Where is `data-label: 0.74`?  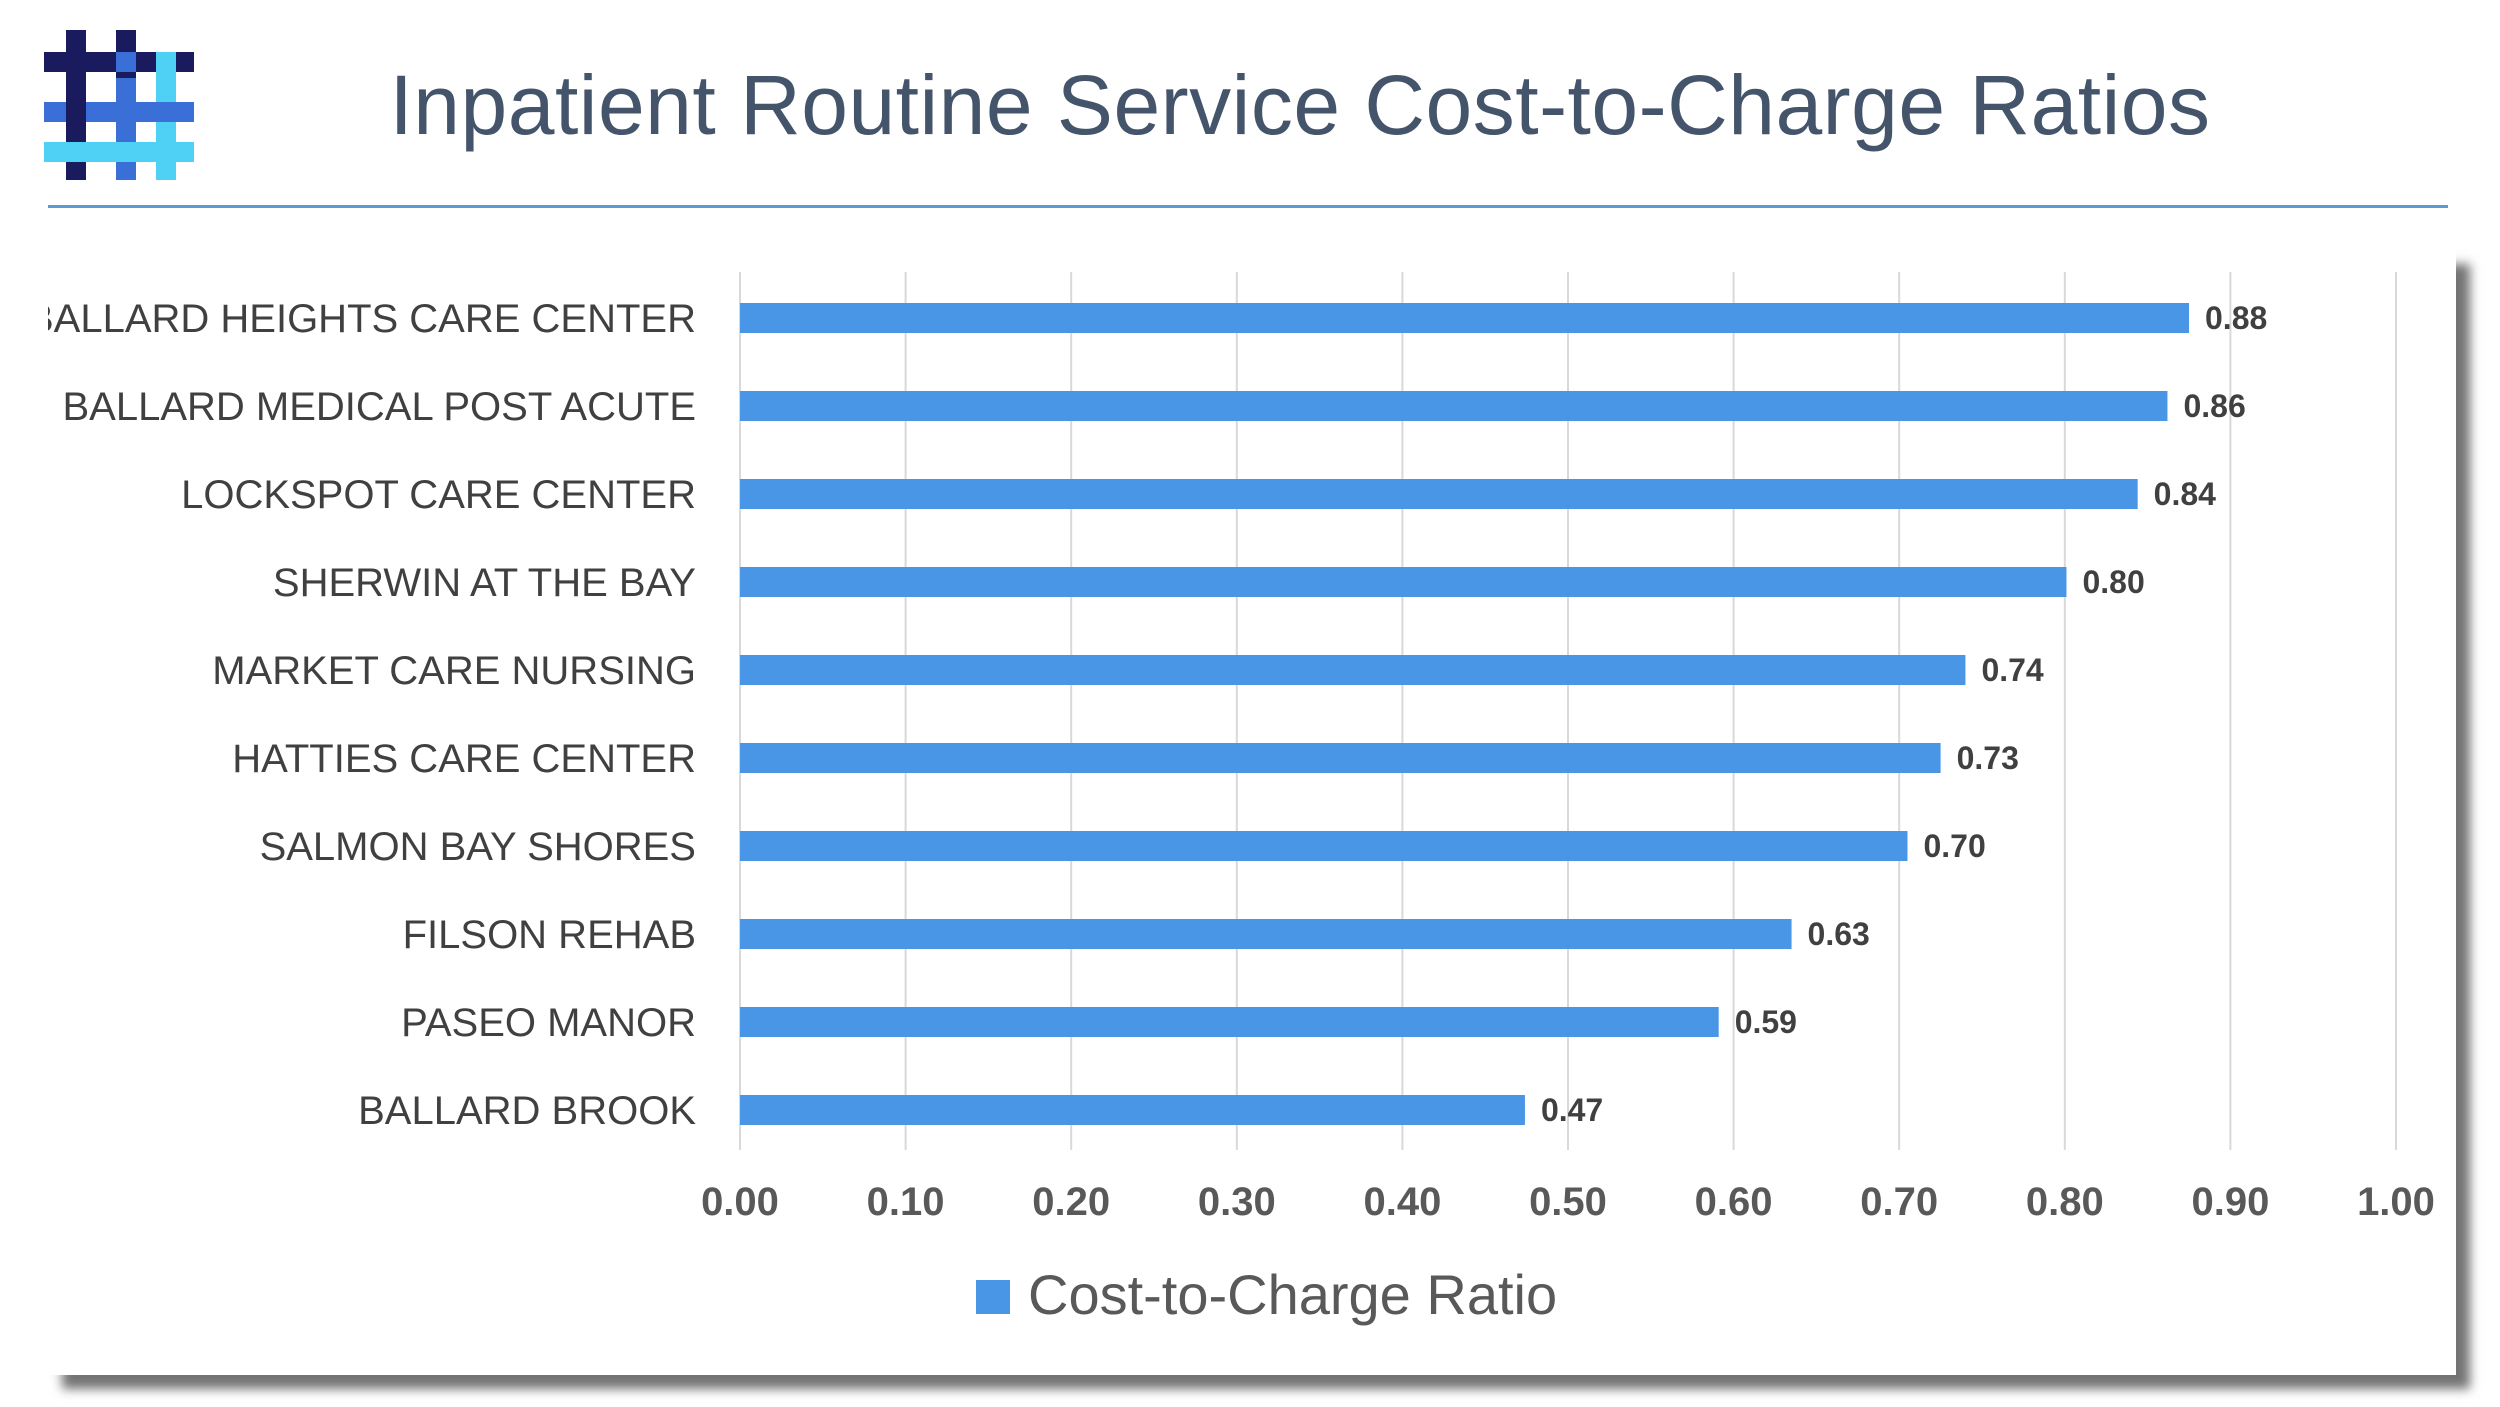 data-label: 0.74 is located at coordinates (2012, 670).